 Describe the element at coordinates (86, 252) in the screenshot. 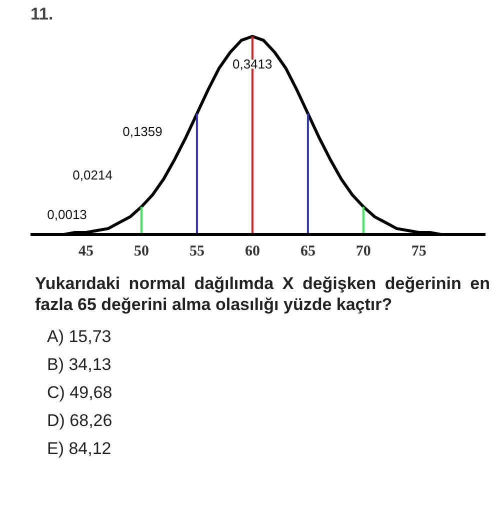

I see `x-tick-label: 45` at that location.